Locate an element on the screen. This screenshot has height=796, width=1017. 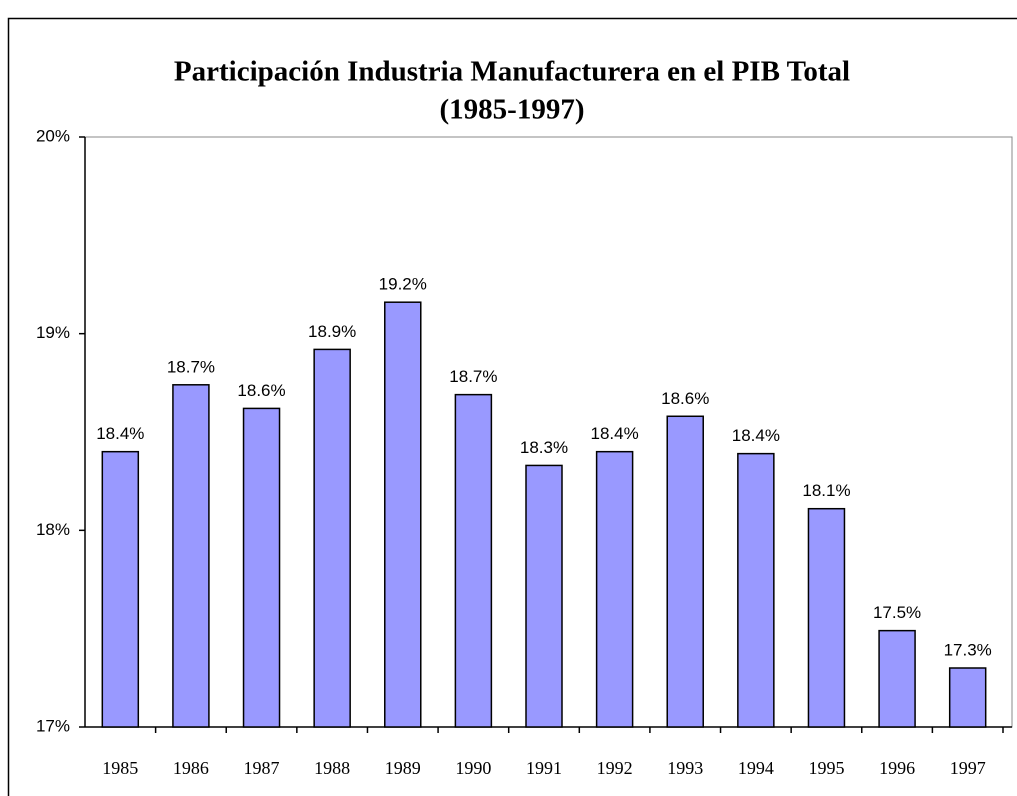
chart-subtitle: (1985-1997) is located at coordinates (512, 110).